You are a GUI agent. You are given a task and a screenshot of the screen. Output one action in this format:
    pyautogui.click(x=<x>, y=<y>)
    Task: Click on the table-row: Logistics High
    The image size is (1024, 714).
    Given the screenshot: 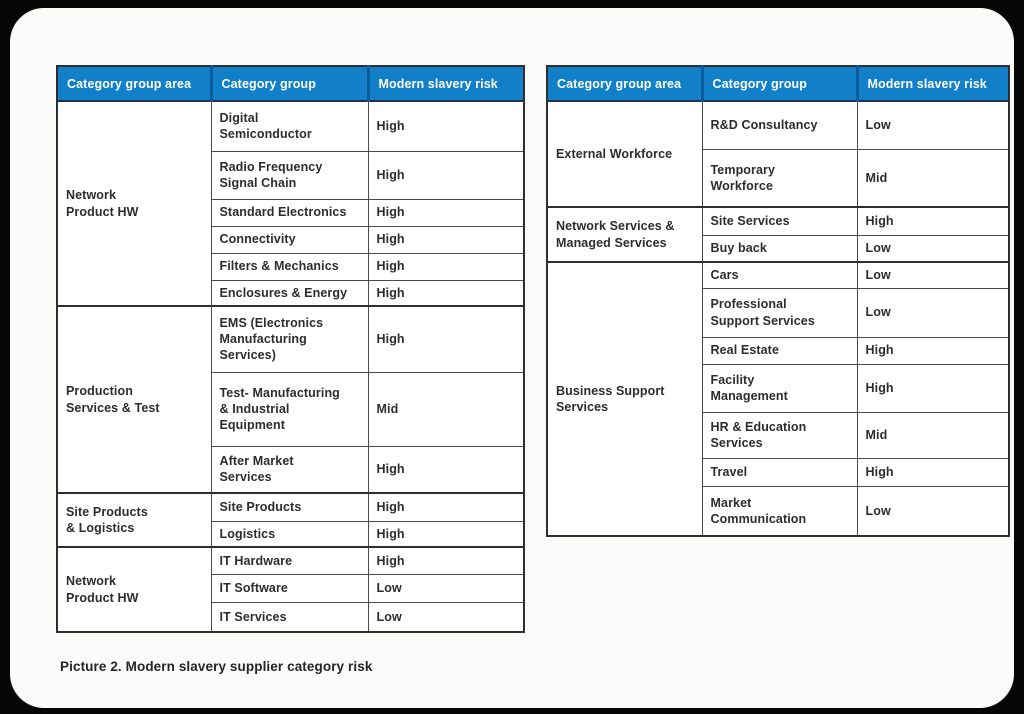 What is the action you would take?
    pyautogui.click(x=291, y=534)
    